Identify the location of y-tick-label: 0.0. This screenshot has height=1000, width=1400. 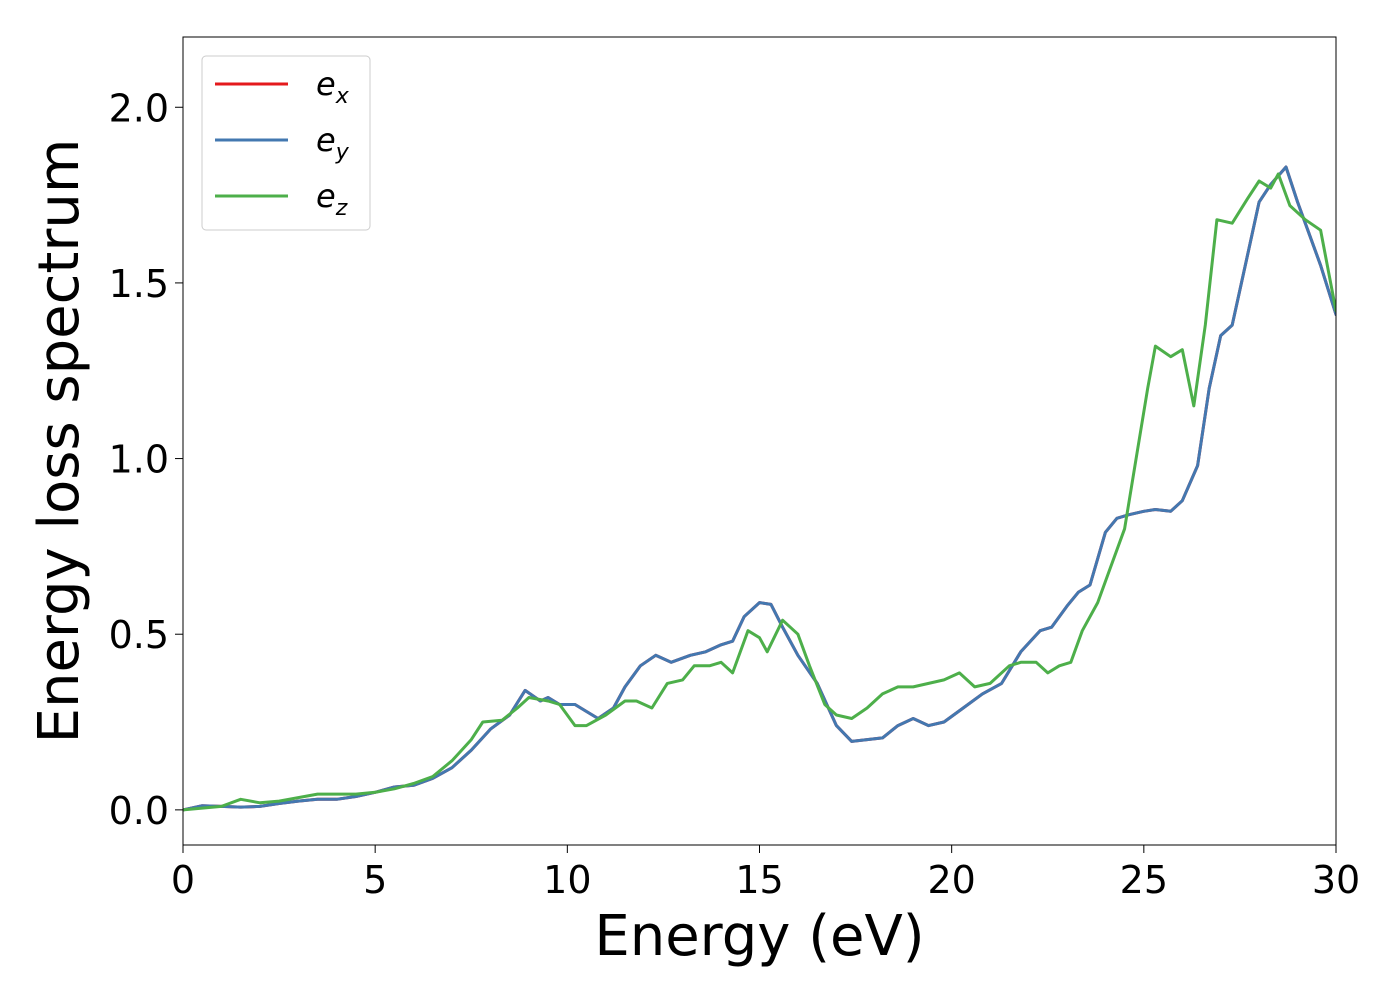
(139, 811).